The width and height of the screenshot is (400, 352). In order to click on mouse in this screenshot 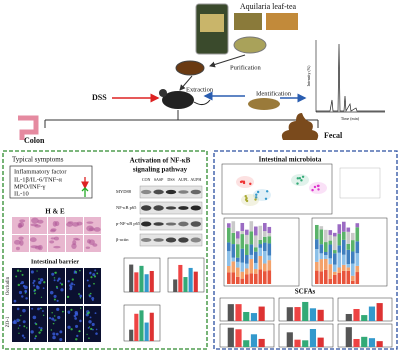, I will do `click(178, 100)`.